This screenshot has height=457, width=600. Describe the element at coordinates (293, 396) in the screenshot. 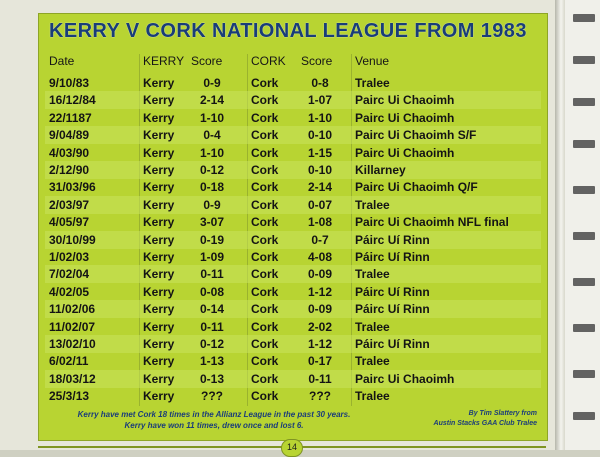

I see `table-row: 25/3/13 Kerry??? Cork??? Tralee` at that location.